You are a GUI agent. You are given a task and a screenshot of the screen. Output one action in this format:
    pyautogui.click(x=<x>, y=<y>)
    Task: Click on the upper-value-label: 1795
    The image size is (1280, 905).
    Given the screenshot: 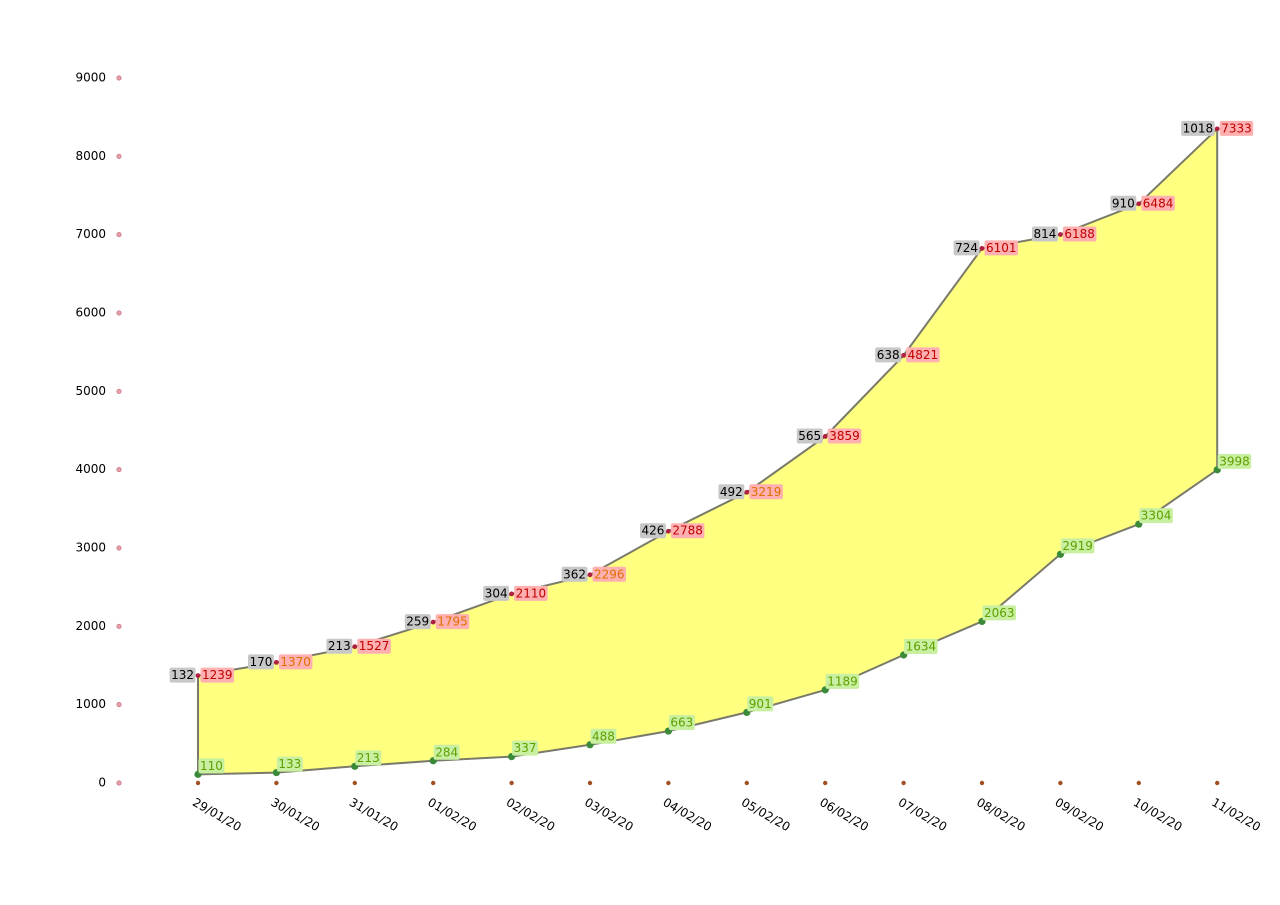 What is the action you would take?
    pyautogui.click(x=452, y=622)
    